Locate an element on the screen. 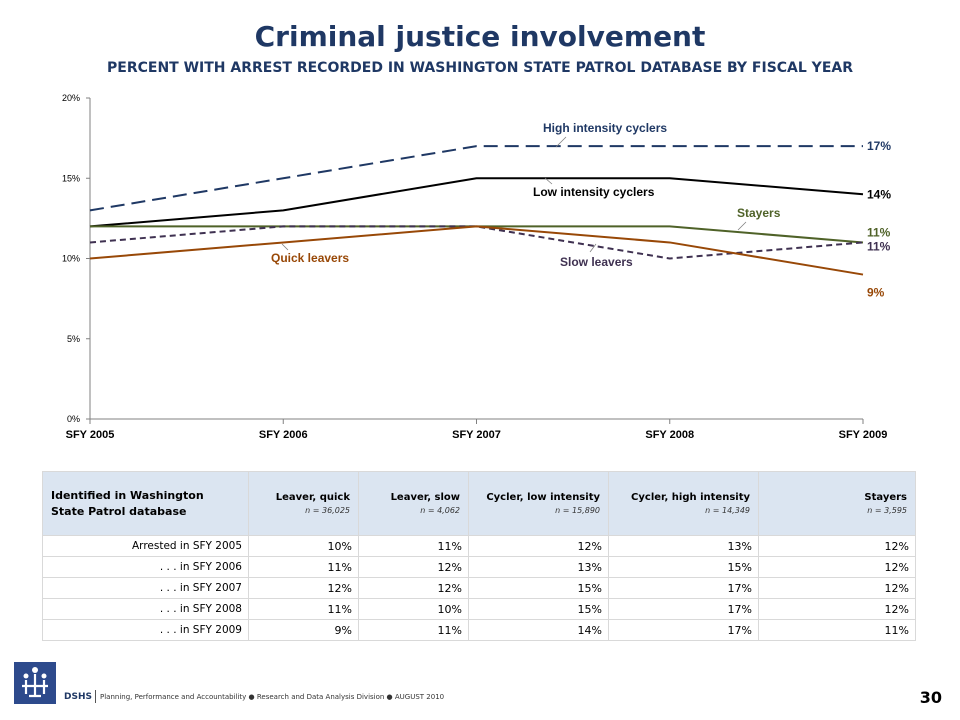  dshs-logo-icon is located at coordinates (35, 683).